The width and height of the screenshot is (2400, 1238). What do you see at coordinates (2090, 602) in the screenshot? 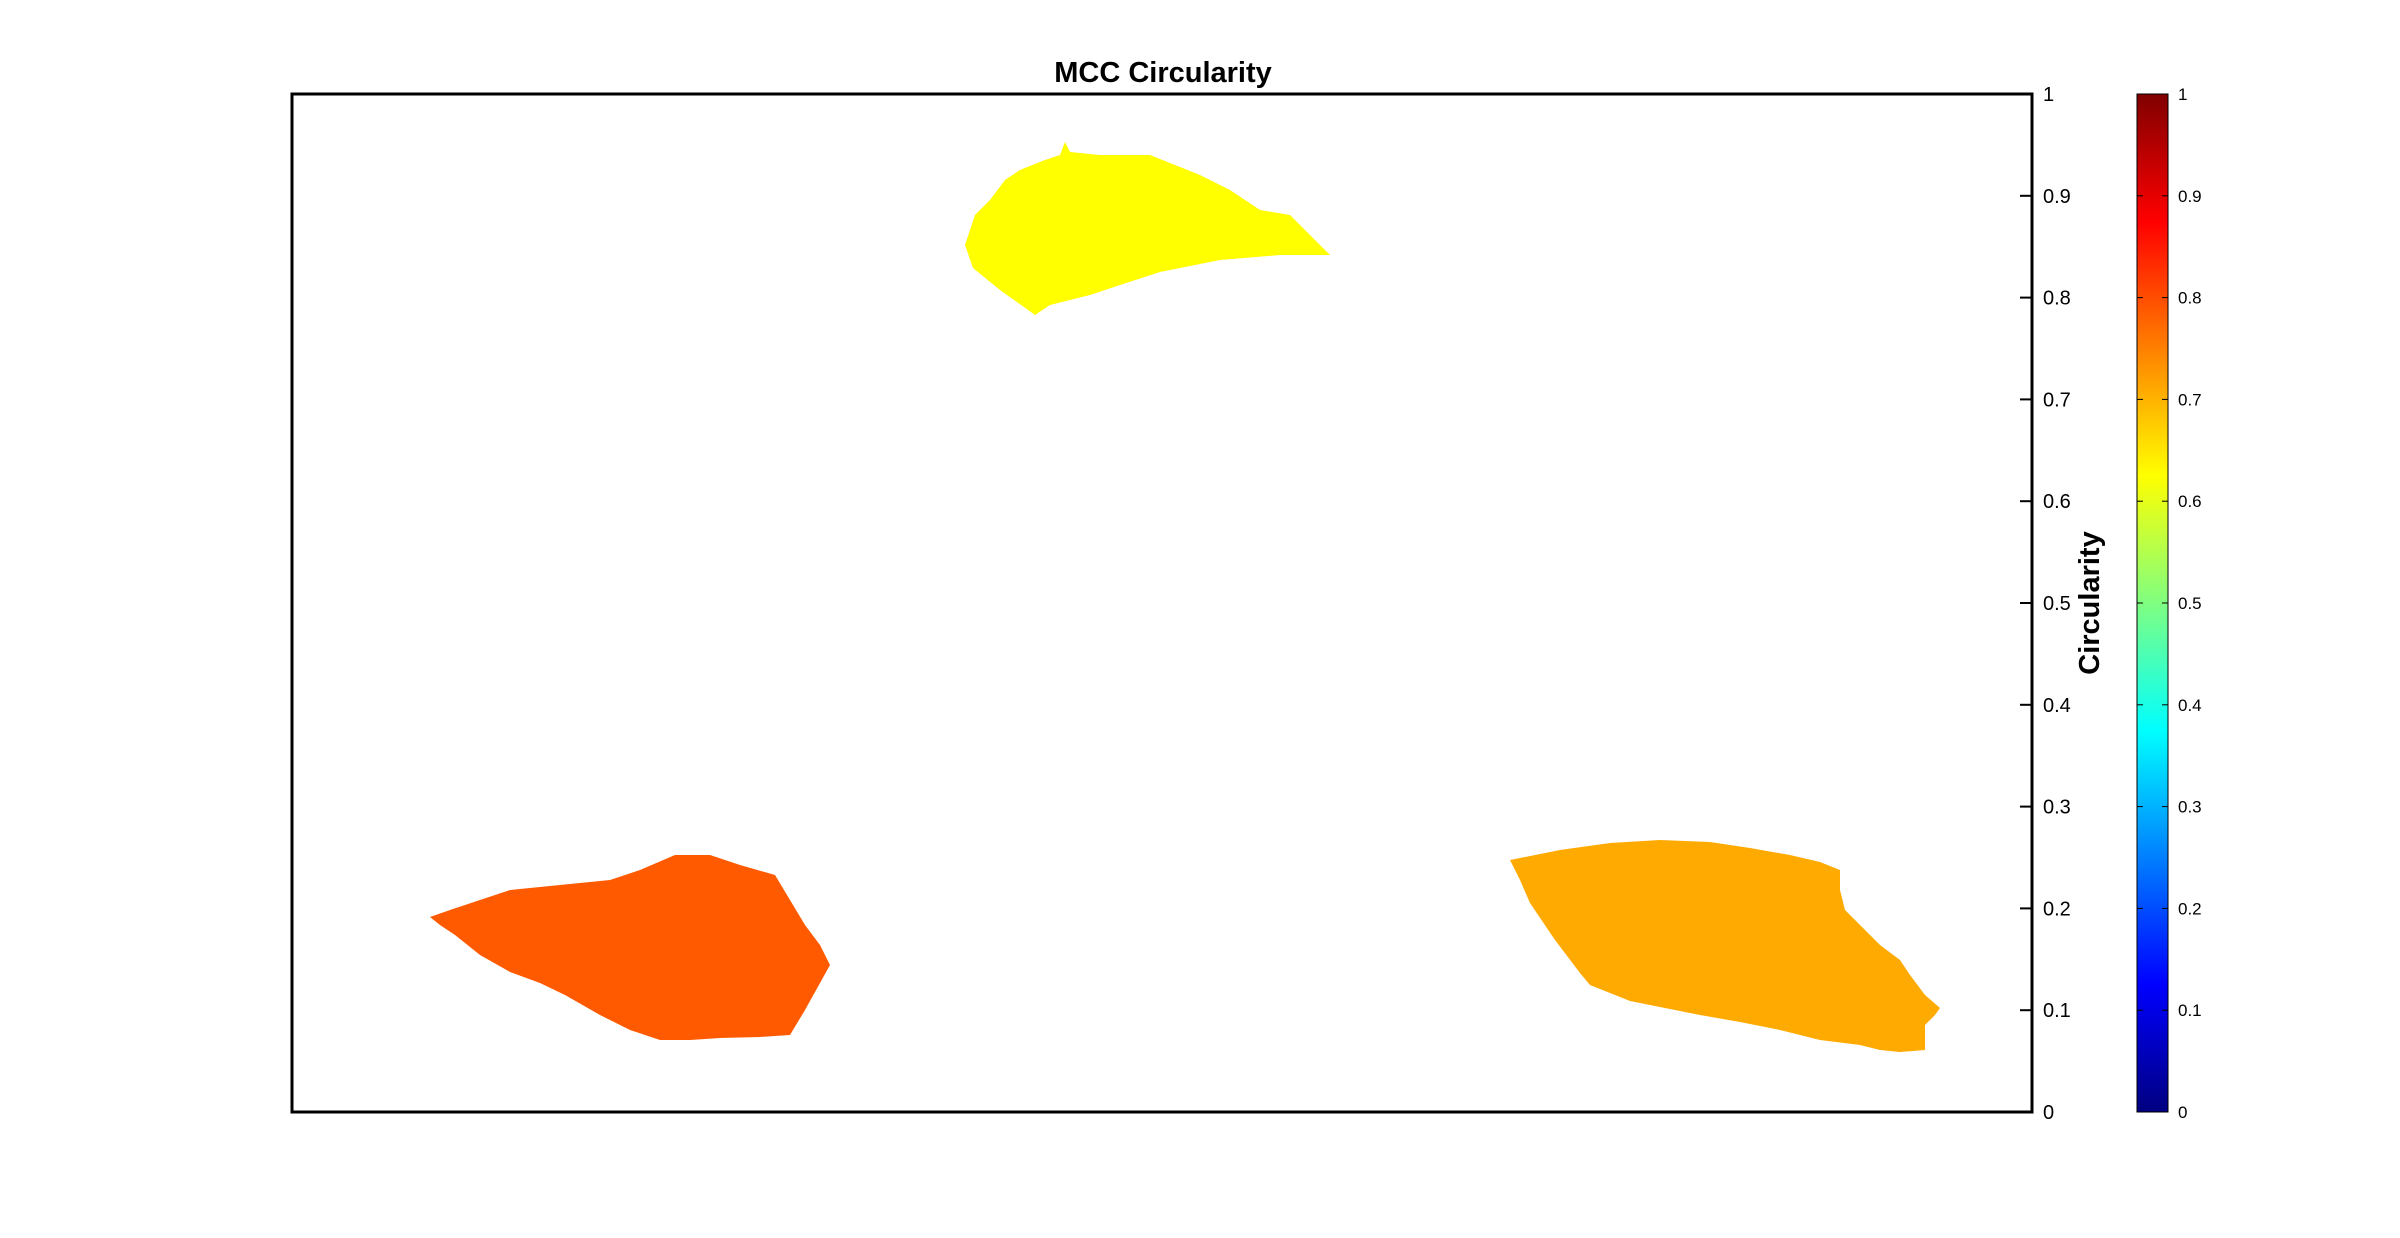
I see `colorbar-label: Circularity` at bounding box center [2090, 602].